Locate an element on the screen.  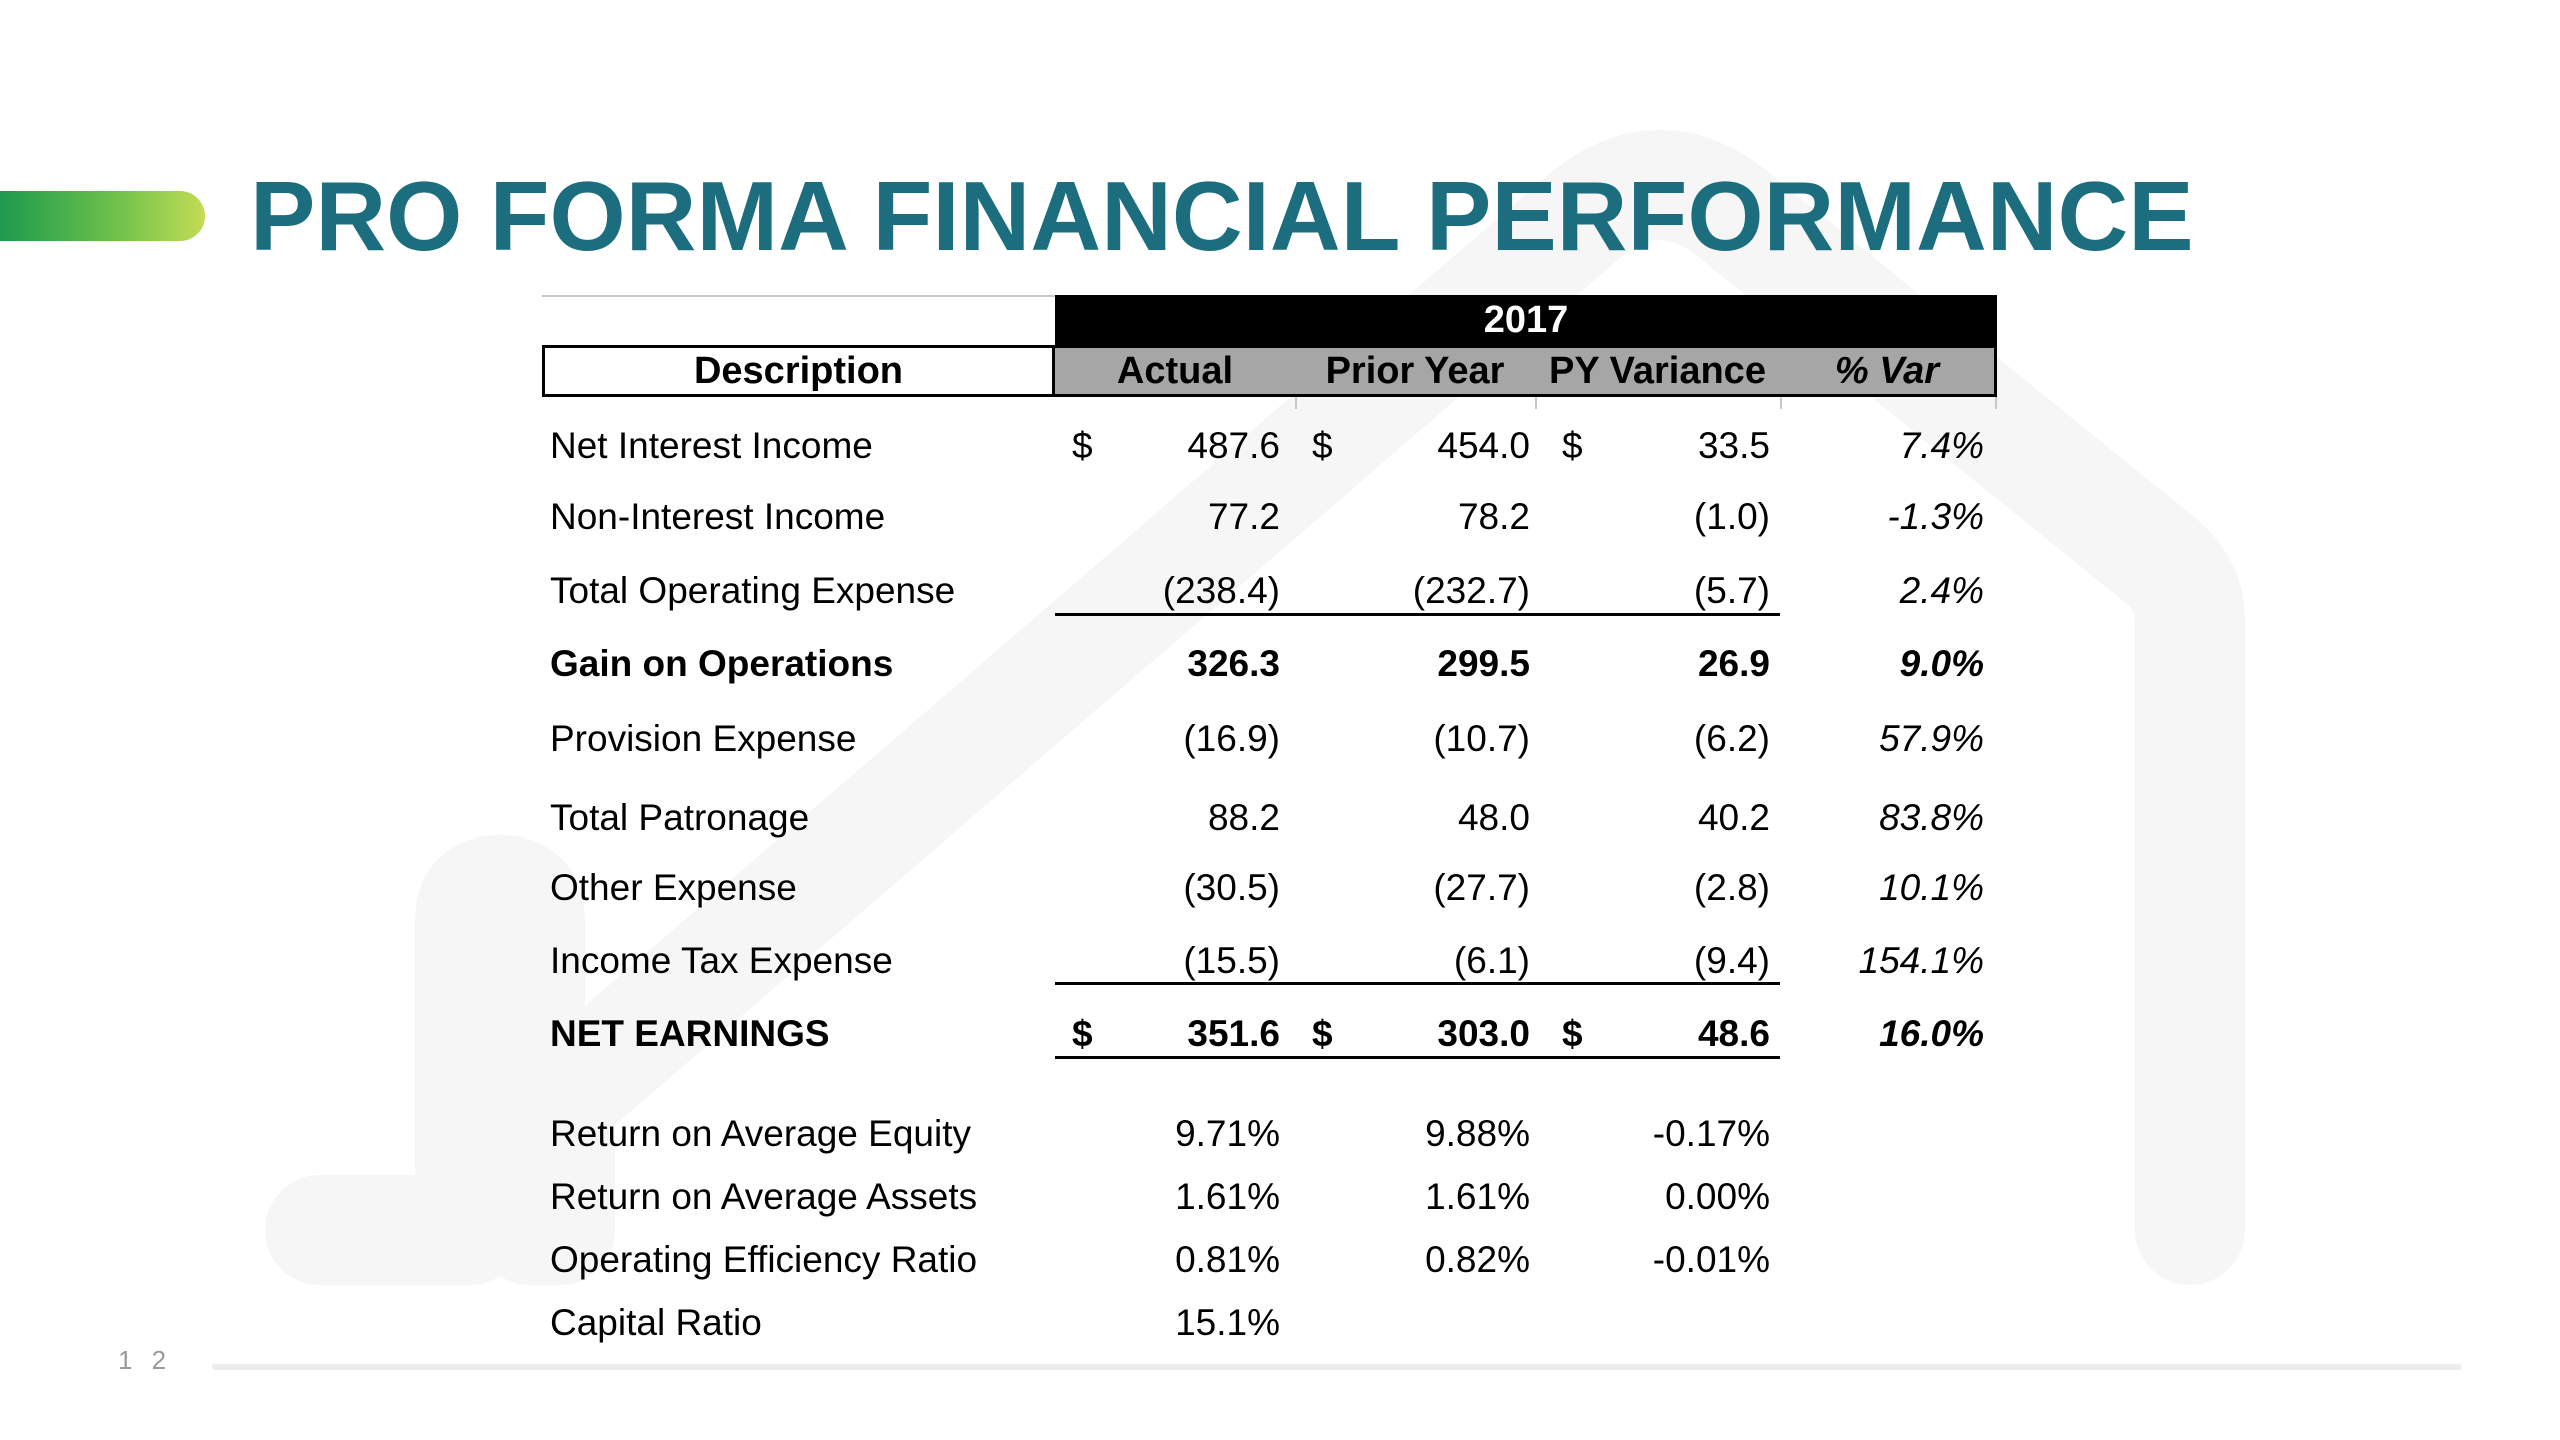
row-label: Gain on Operations is located at coordinates (722, 663).